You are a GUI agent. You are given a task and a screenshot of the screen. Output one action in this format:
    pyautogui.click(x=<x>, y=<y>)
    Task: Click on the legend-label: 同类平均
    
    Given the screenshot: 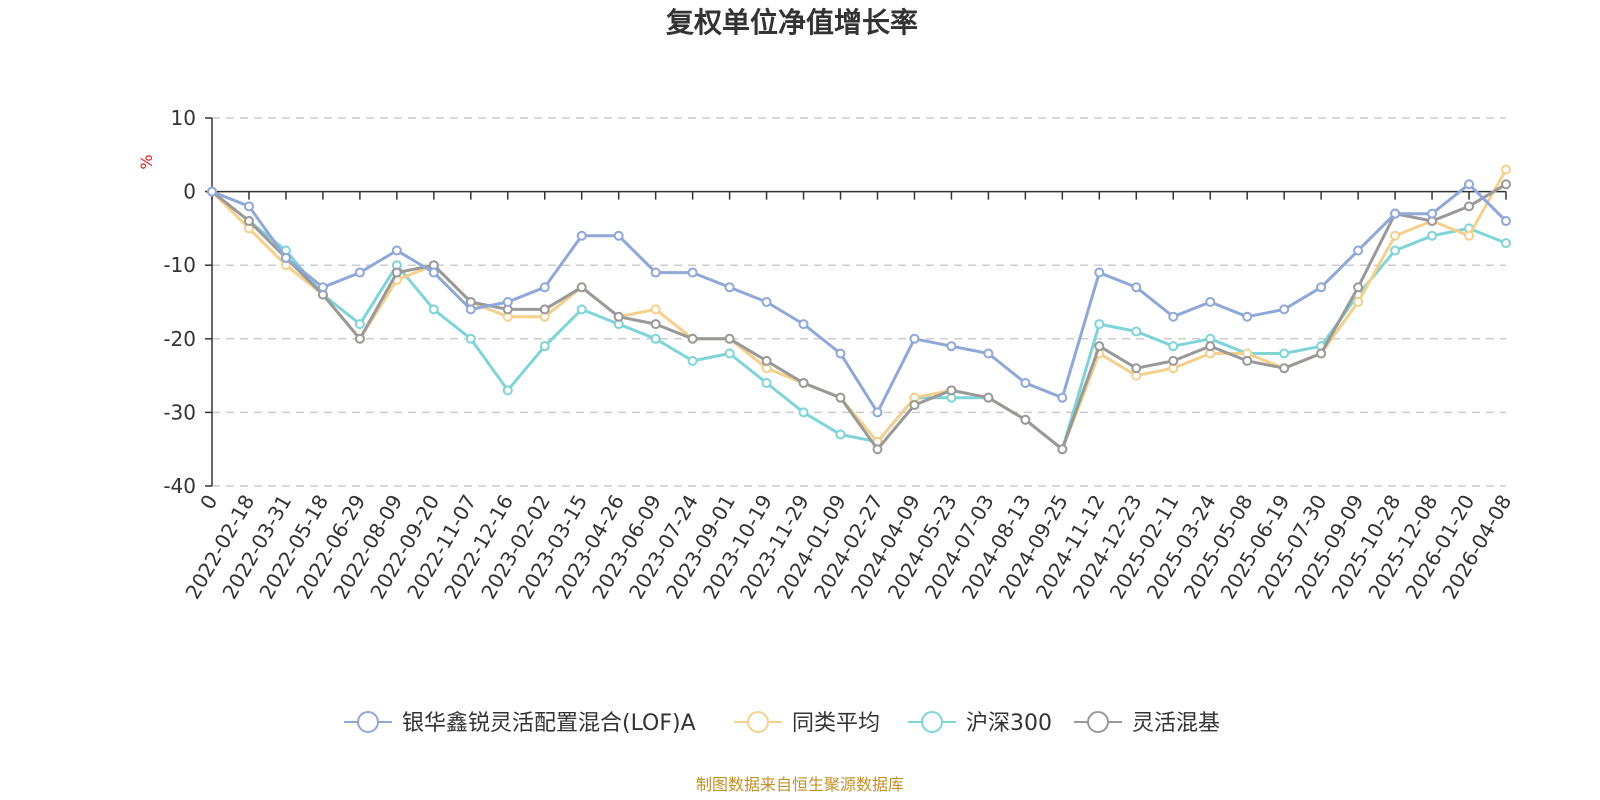 What is the action you would take?
    pyautogui.click(x=836, y=723)
    